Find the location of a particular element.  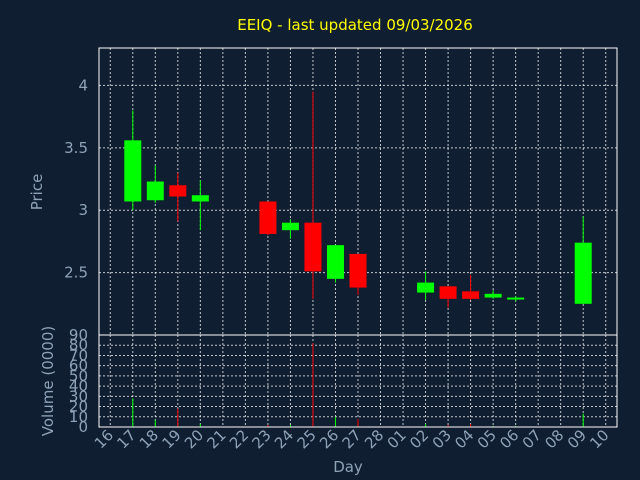

price-tick-label: 3.5 is located at coordinates (76, 148).